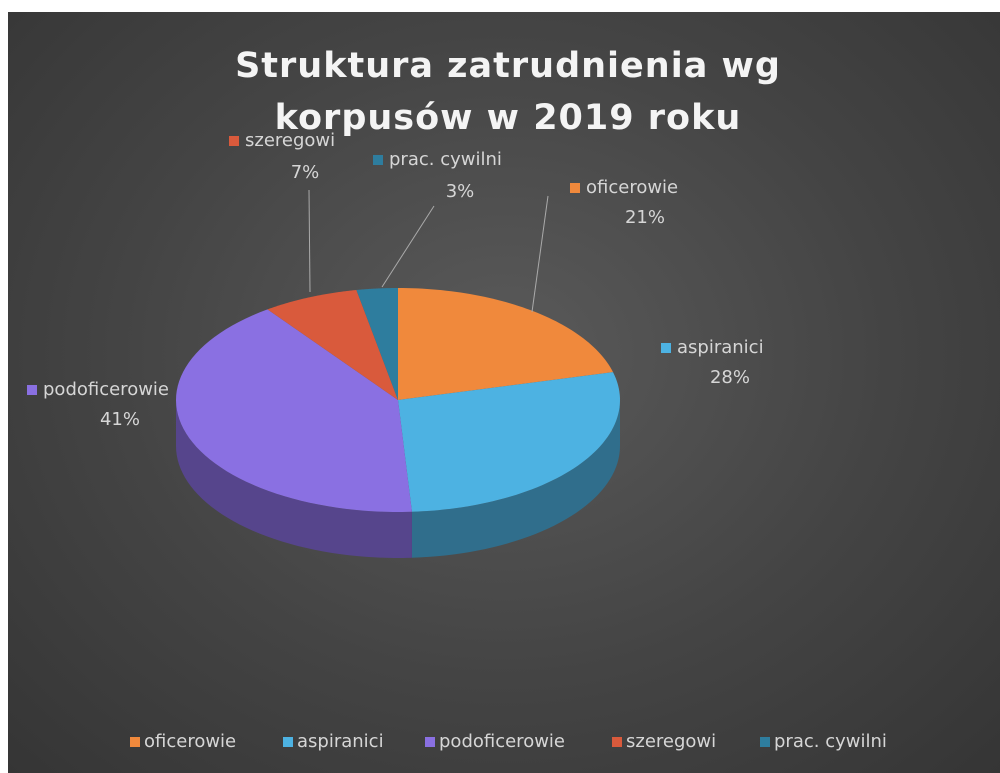  I want to click on data-label-name: szeregowi, so click(290, 140).